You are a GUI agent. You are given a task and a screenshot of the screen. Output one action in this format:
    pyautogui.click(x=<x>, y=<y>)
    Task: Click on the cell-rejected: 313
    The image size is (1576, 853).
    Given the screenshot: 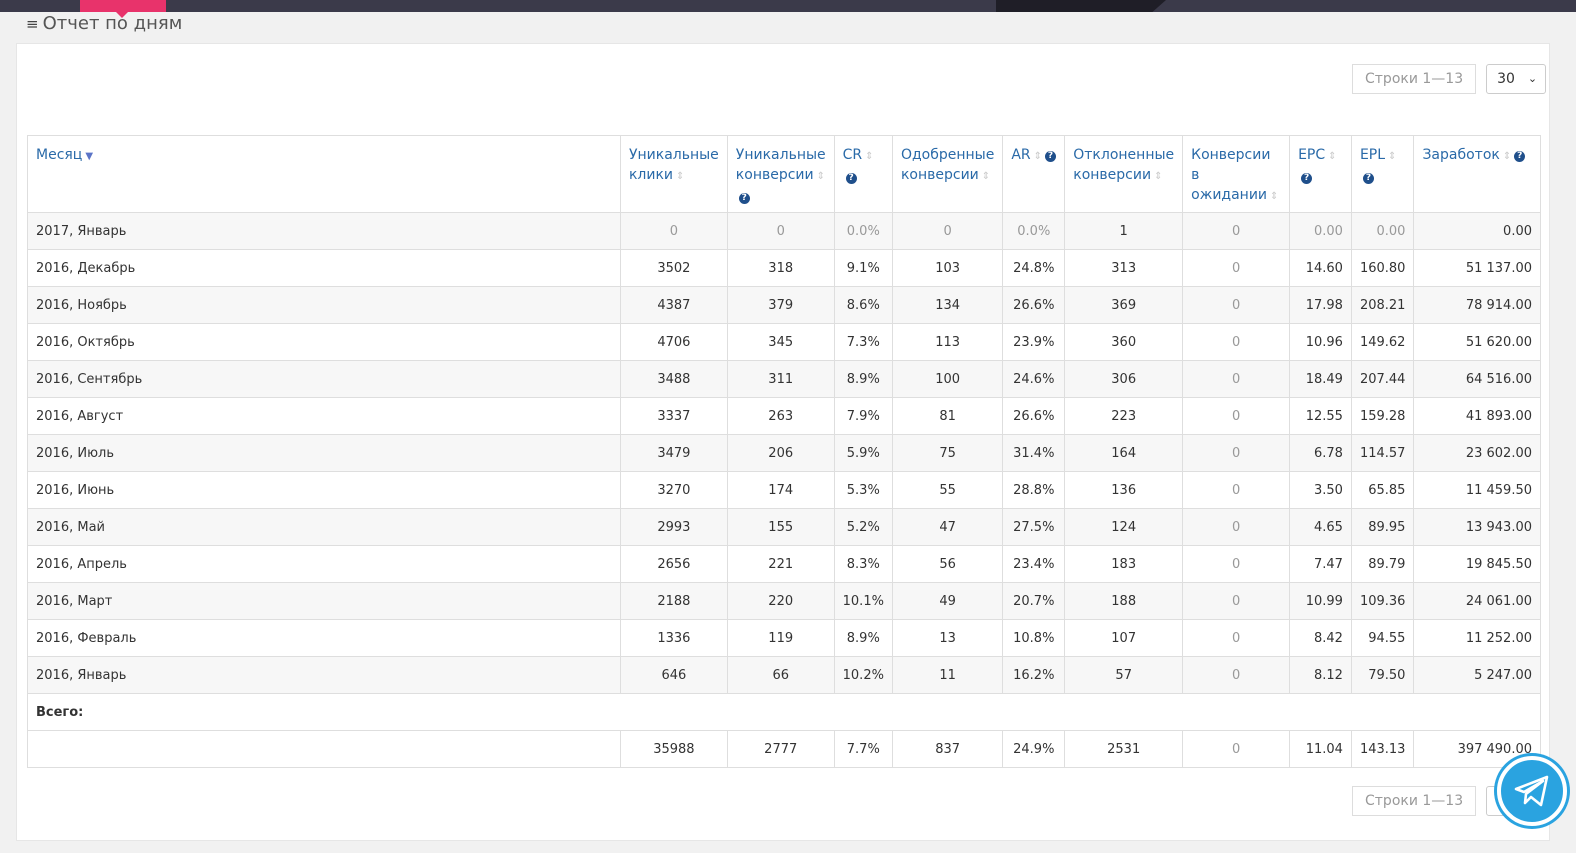 What is the action you would take?
    pyautogui.click(x=1124, y=268)
    